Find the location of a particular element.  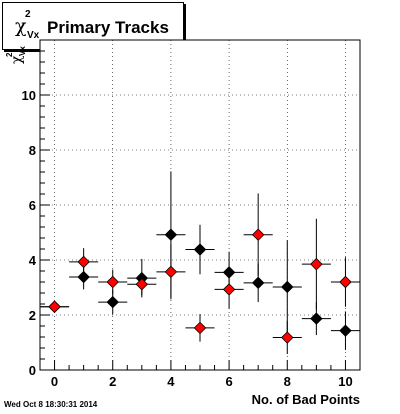

y-tick-label: 6 is located at coordinates (32, 205).